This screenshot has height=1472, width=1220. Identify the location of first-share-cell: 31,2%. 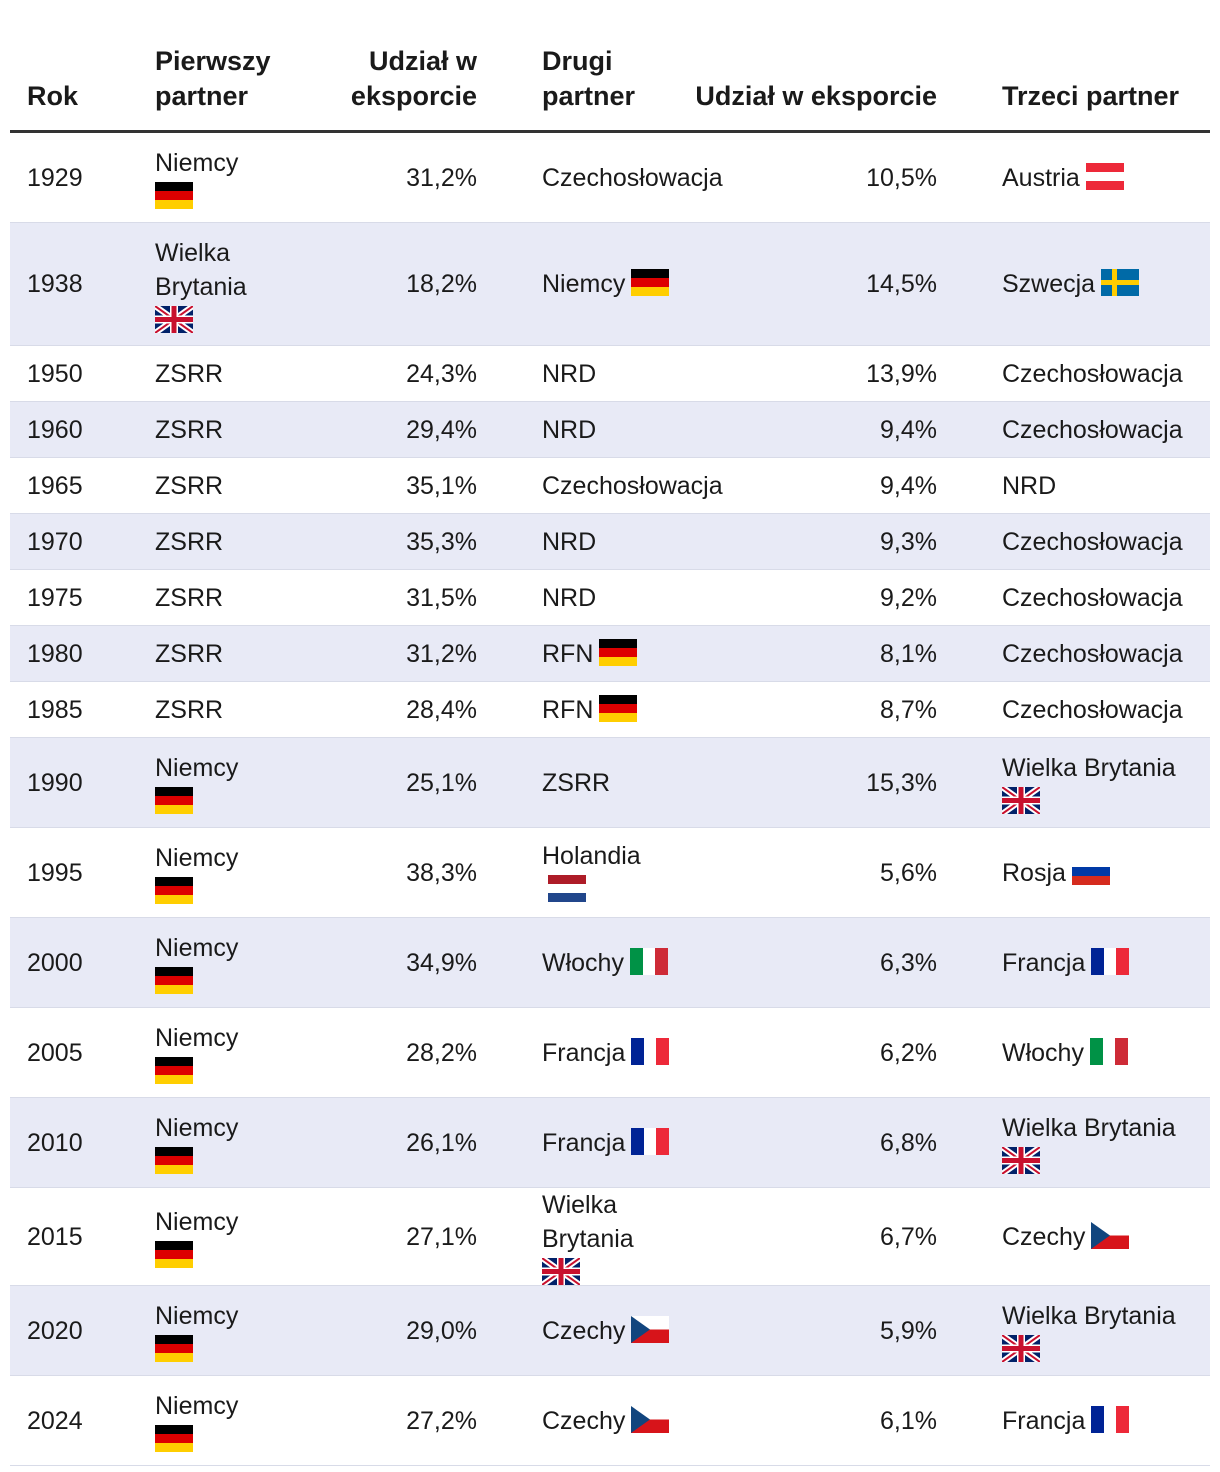
(391, 653).